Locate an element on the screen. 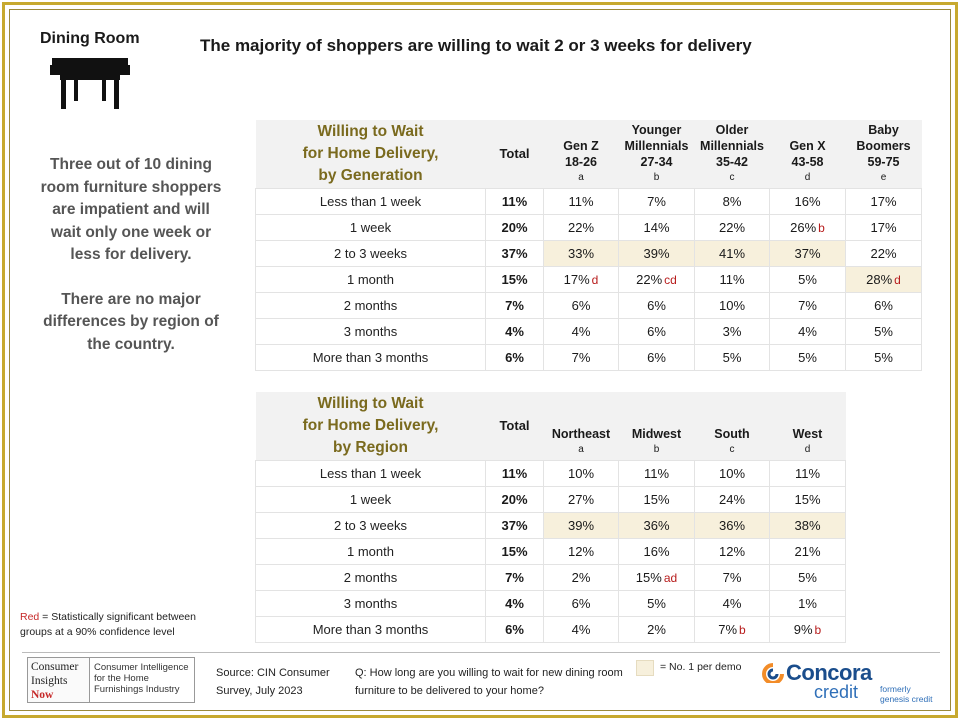 The image size is (960, 720). cell-value: 27% is located at coordinates (581, 499).